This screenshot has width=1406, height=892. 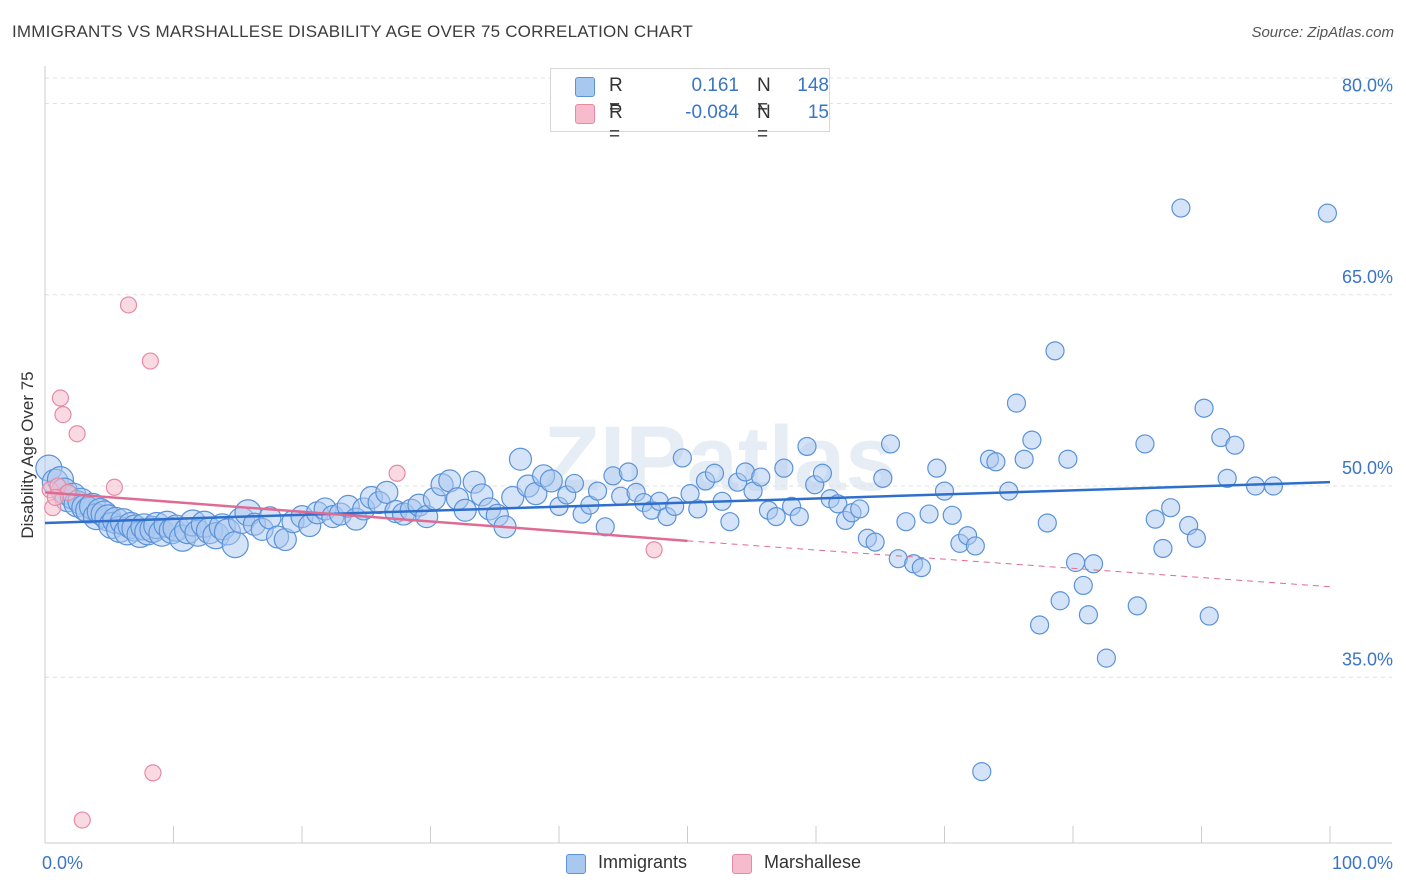 I want to click on legend-n-value: 148, so click(x=813, y=85).